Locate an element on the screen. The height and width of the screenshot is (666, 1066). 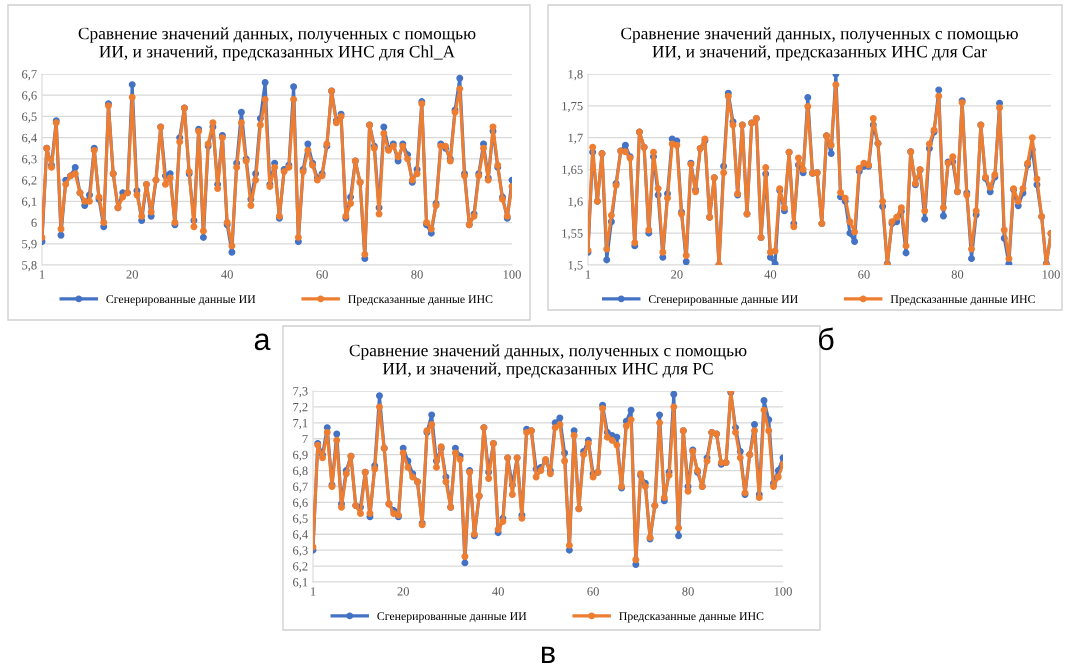
y-tick-label: 6,8 is located at coordinates (300, 471).